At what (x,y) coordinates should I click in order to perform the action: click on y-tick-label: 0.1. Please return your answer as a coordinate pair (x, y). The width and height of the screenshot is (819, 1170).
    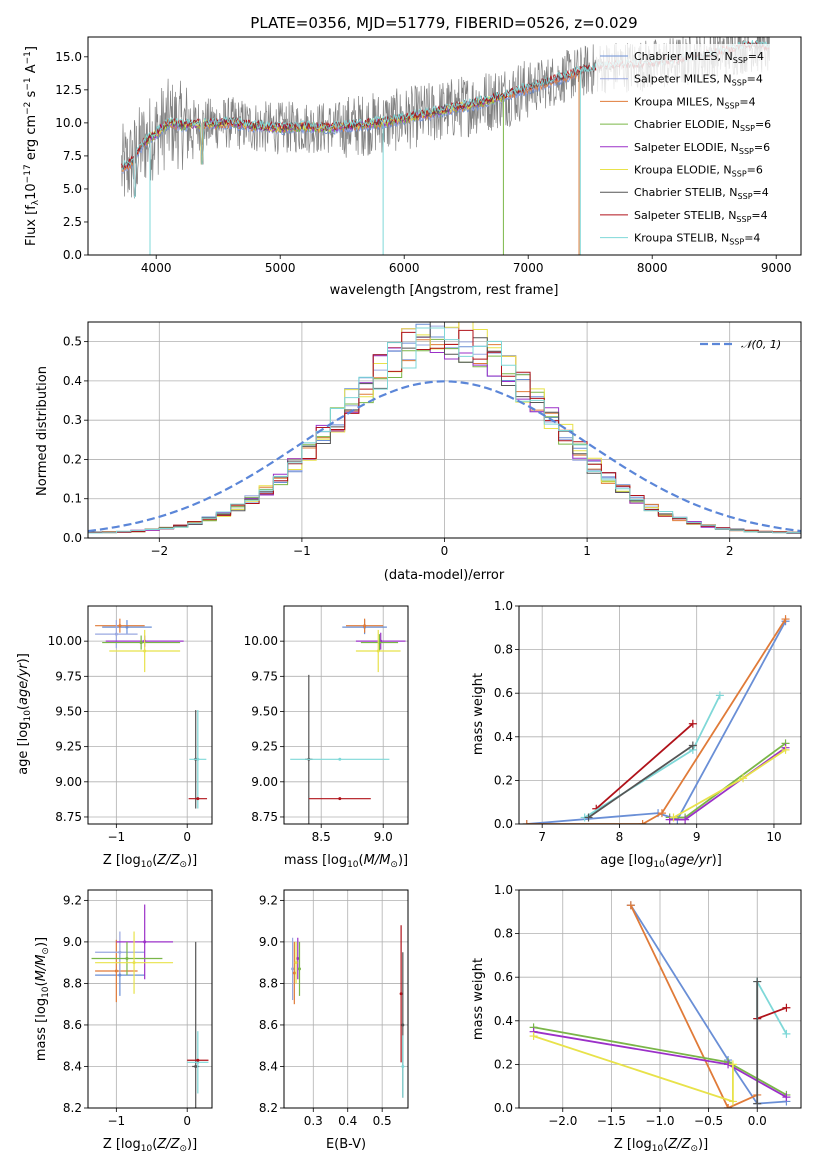
    Looking at the image, I should click on (72, 499).